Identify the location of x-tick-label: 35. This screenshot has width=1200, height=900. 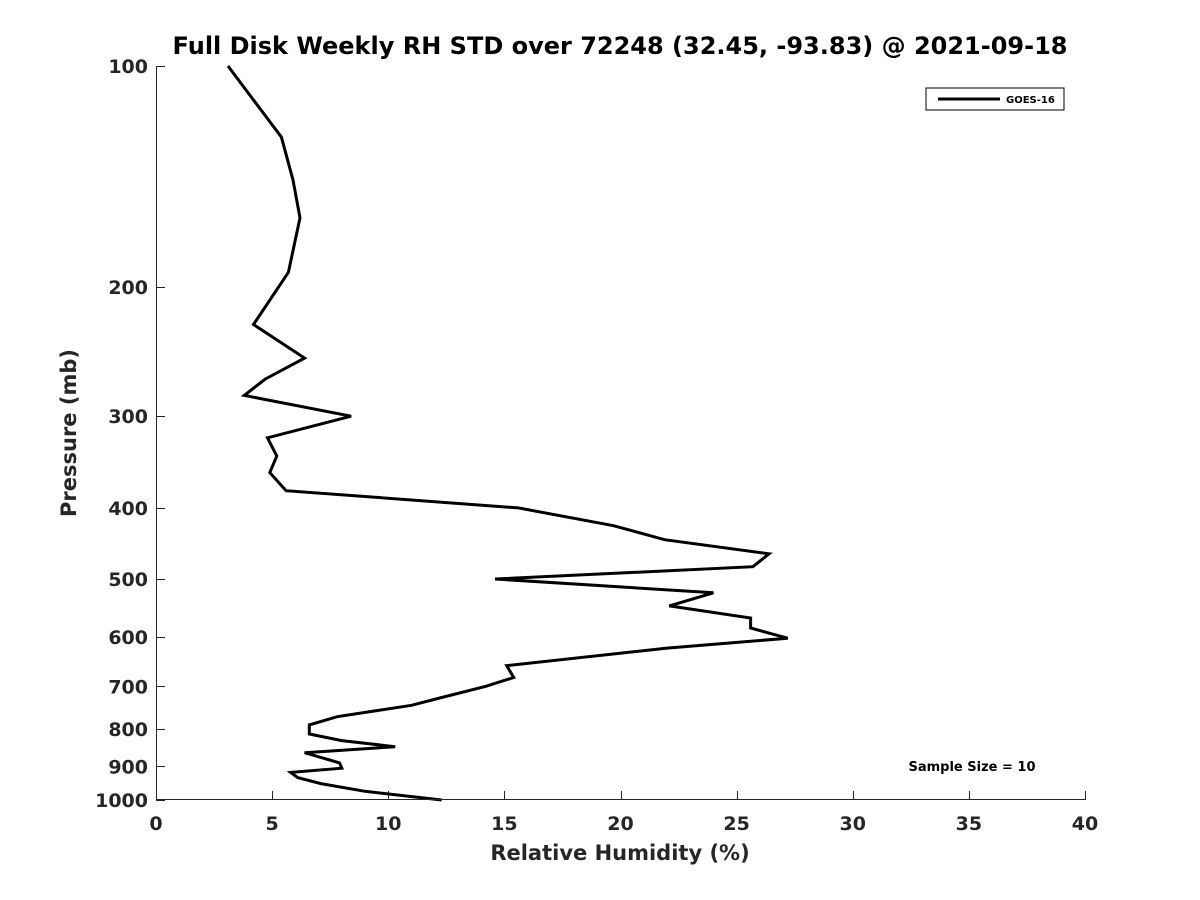
(969, 824).